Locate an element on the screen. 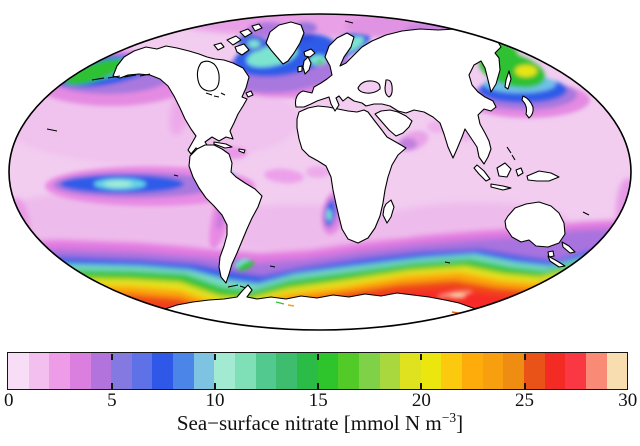 The image size is (640, 446). borneo is located at coordinates (504, 170).